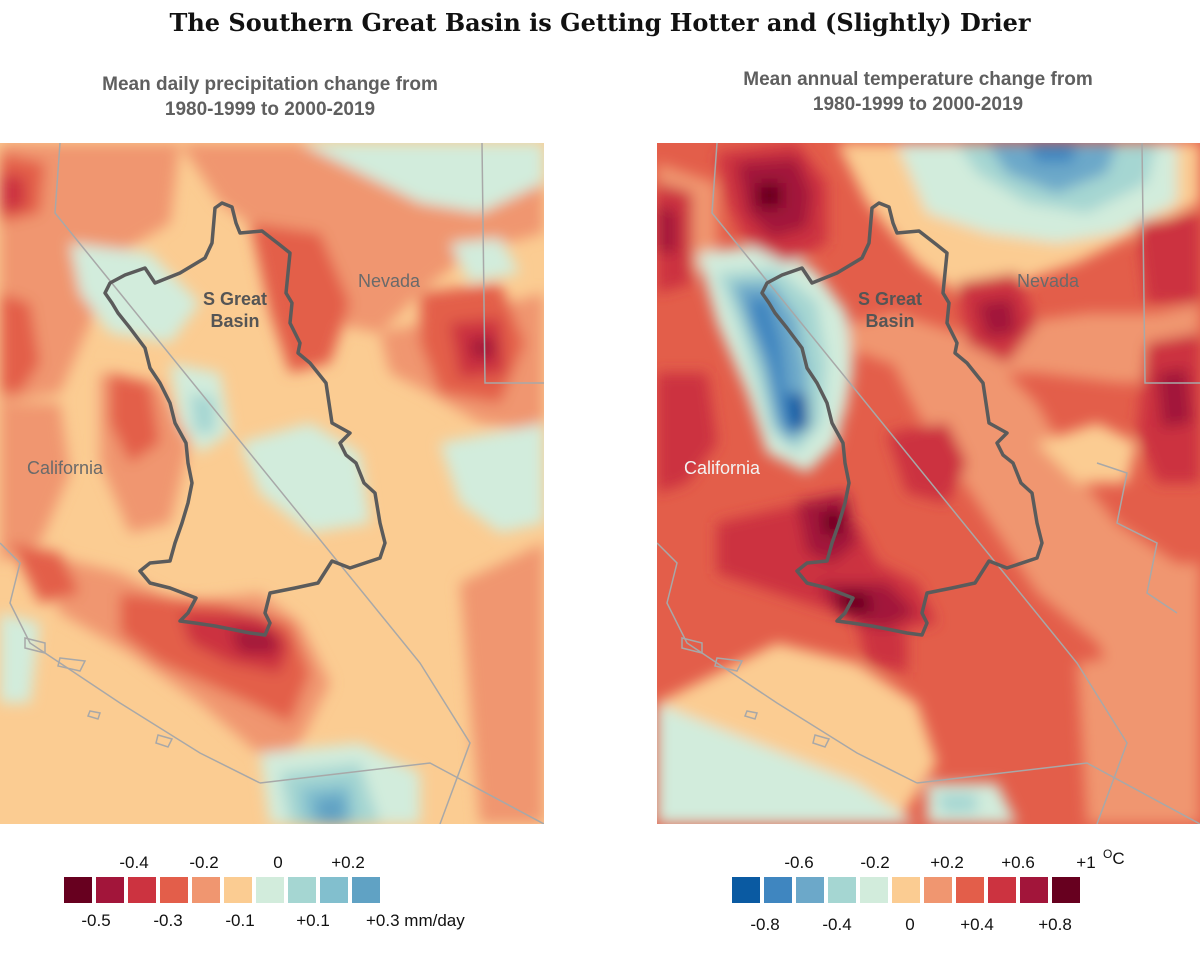 The height and width of the screenshot is (965, 1200). I want to click on temp-title-line1: Mean annual temperature change from, so click(918, 79).